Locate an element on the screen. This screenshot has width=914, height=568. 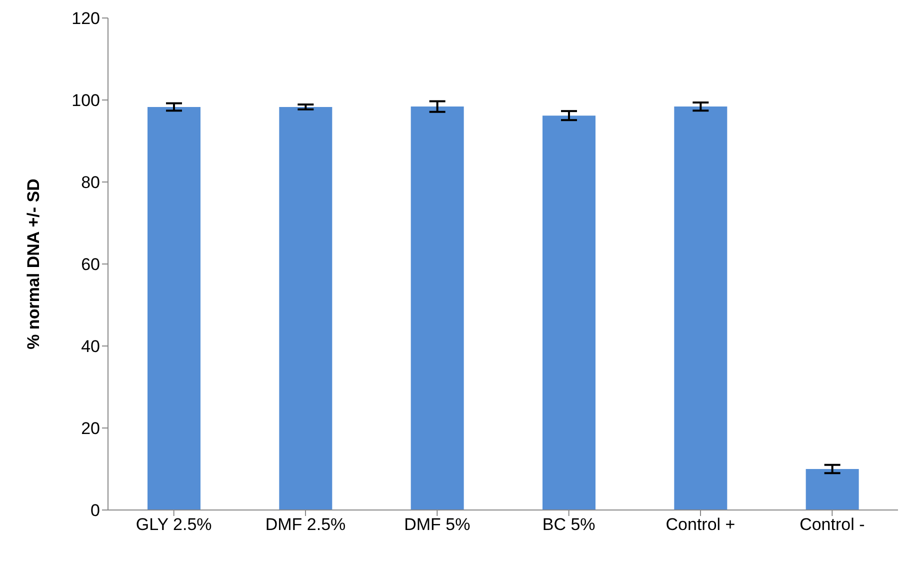
y-axis-title: % normal DNA +/- SD is located at coordinates (34, 264).